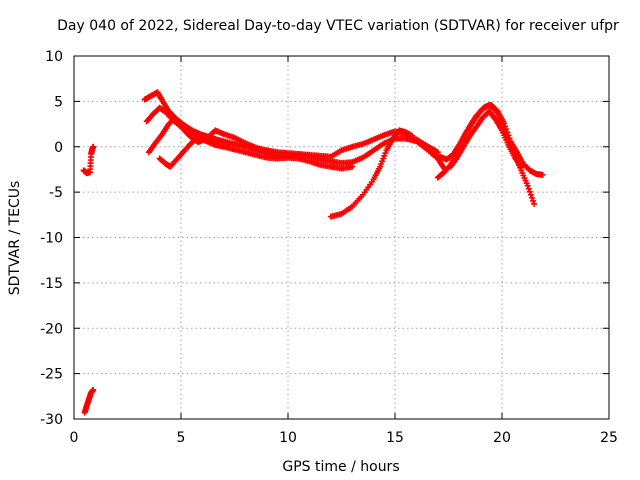 The image size is (640, 480). Describe the element at coordinates (395, 438) in the screenshot. I see `x-tick-label: 15` at that location.